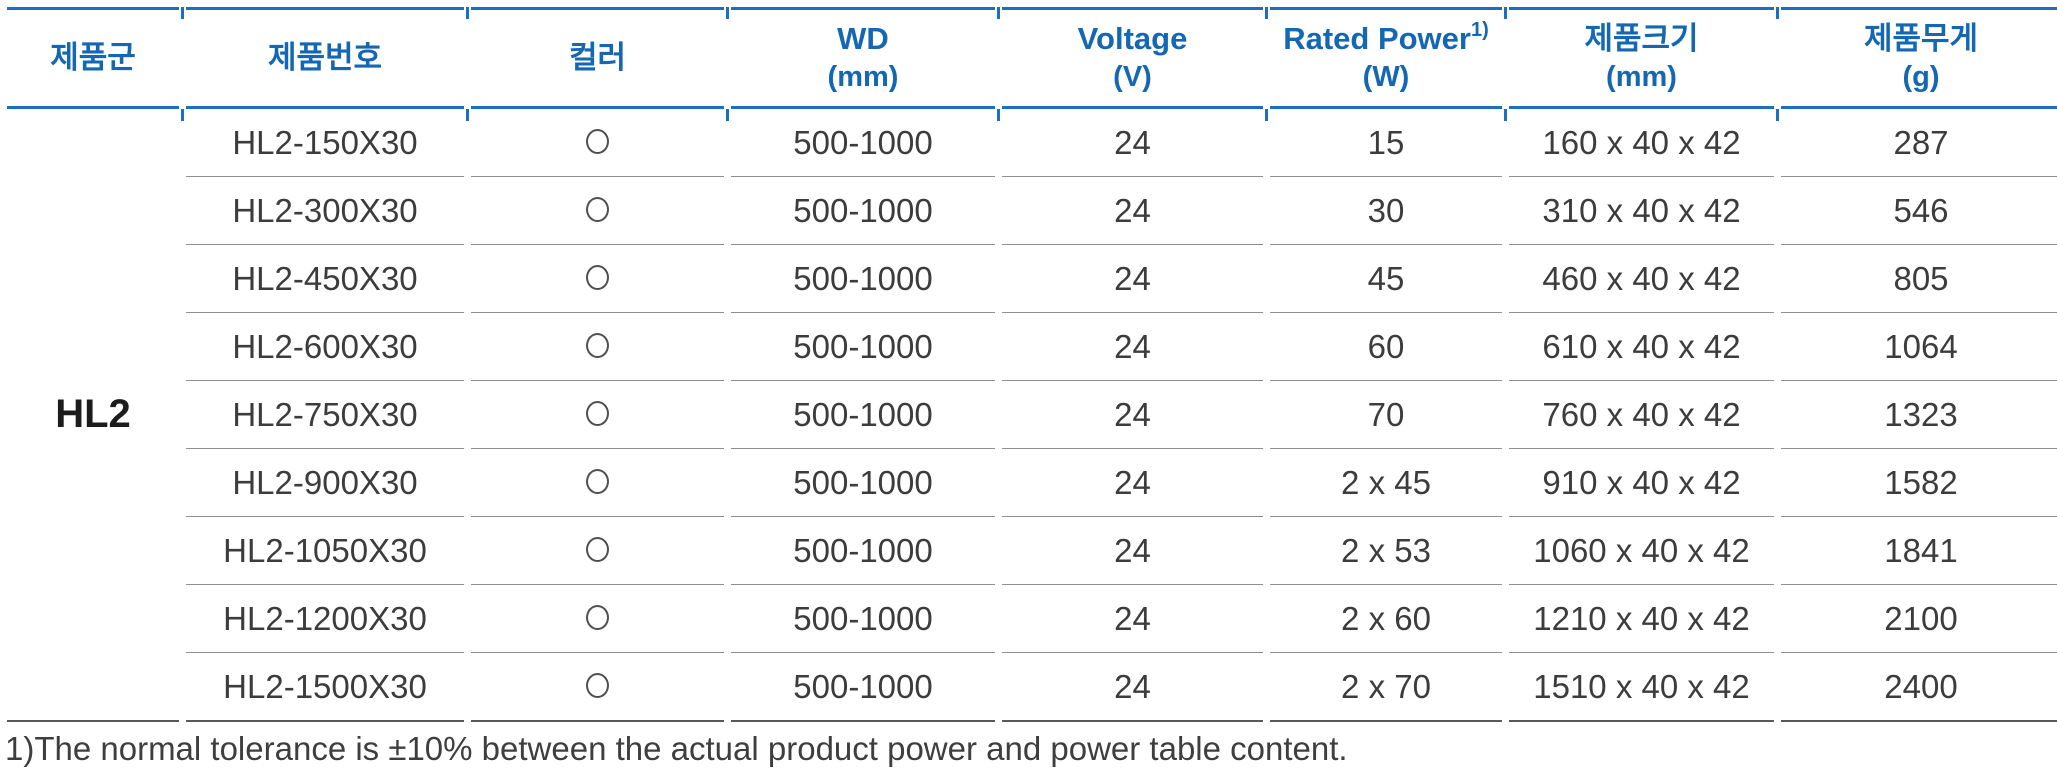 This screenshot has width=2057, height=768. What do you see at coordinates (325, 687) in the screenshot?
I see `model-cell: HL2-1500X30` at bounding box center [325, 687].